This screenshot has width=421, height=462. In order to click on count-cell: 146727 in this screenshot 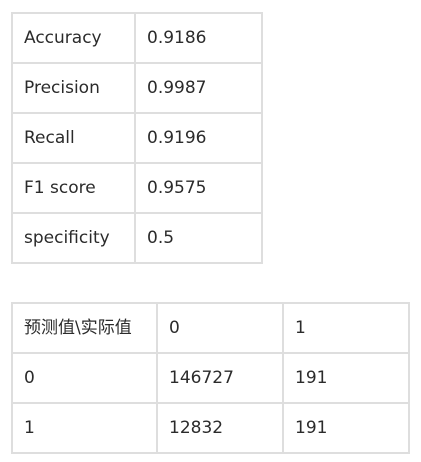, I will do `click(220, 378)`.